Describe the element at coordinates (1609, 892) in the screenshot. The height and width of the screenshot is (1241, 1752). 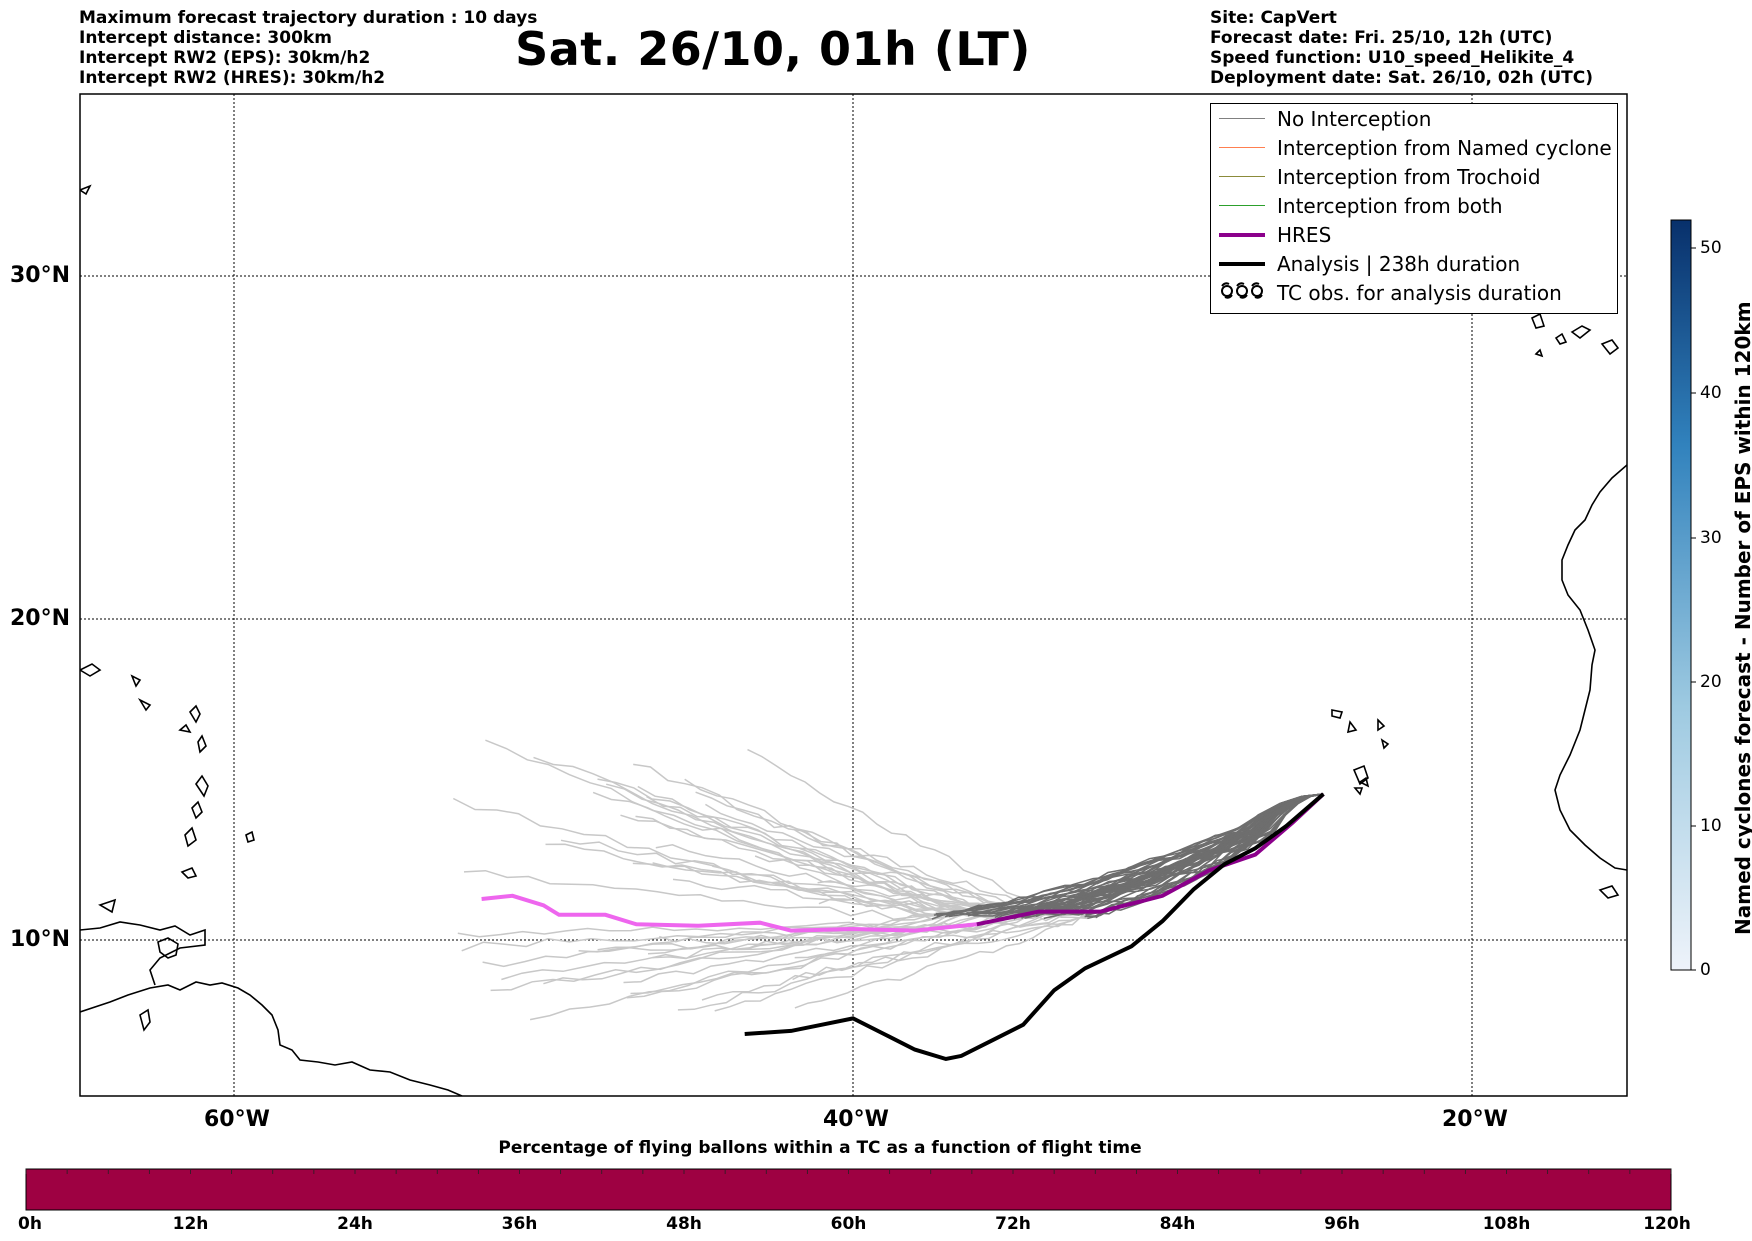
I see `west-africa-islands` at that location.